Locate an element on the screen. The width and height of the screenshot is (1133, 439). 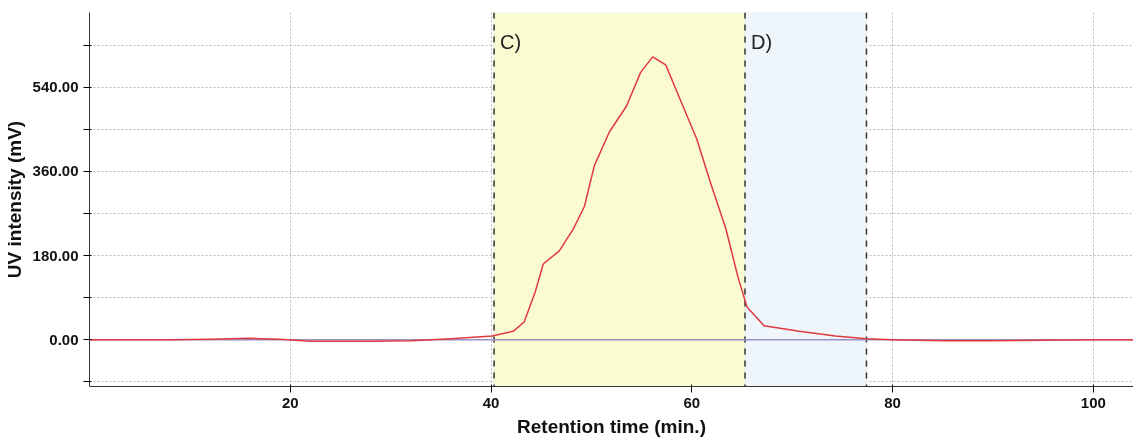
x-tick-label: 40 is located at coordinates (491, 402).